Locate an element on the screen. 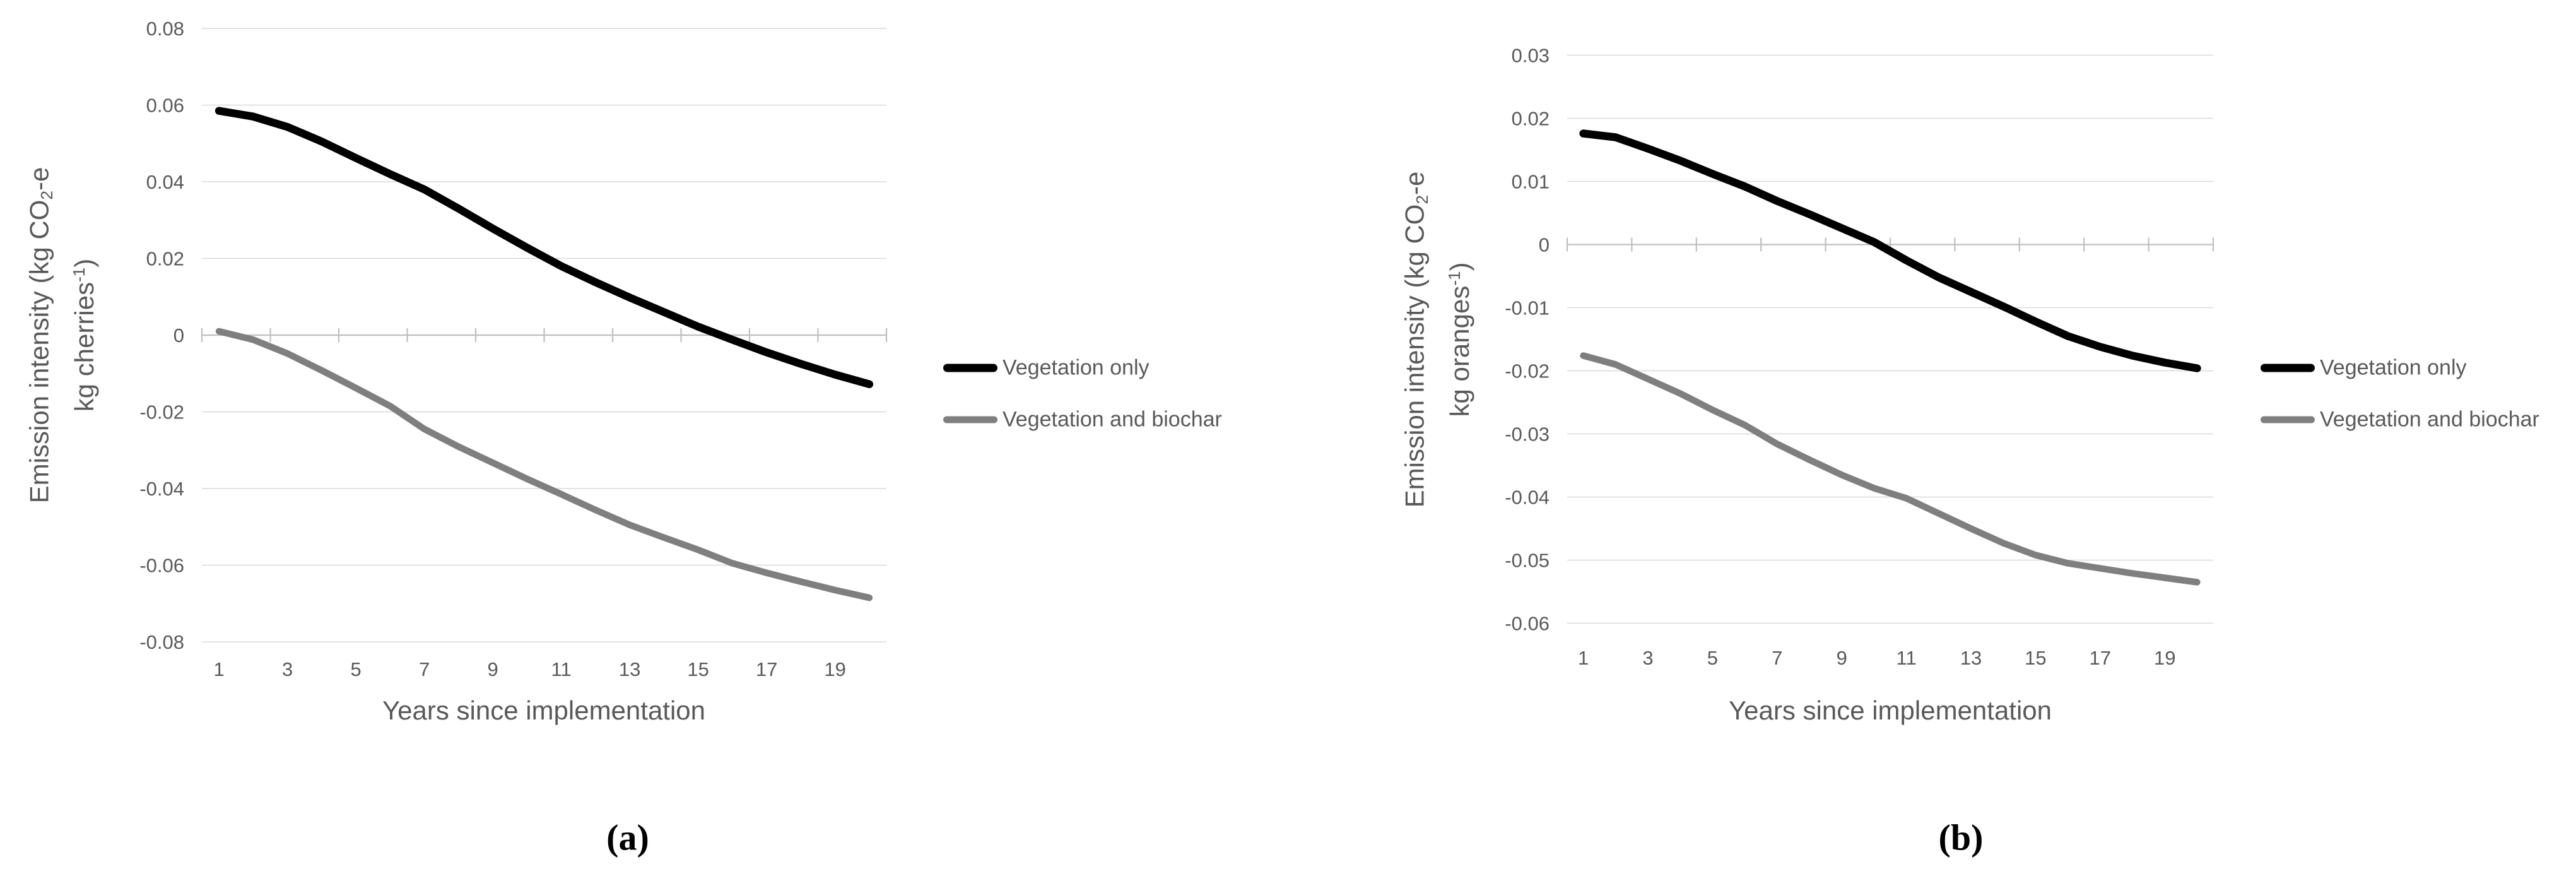 This screenshot has height=876, width=2576. chart-a-y-axis-title-line1: Emission intensity (kg CO2-e is located at coordinates (40, 335).